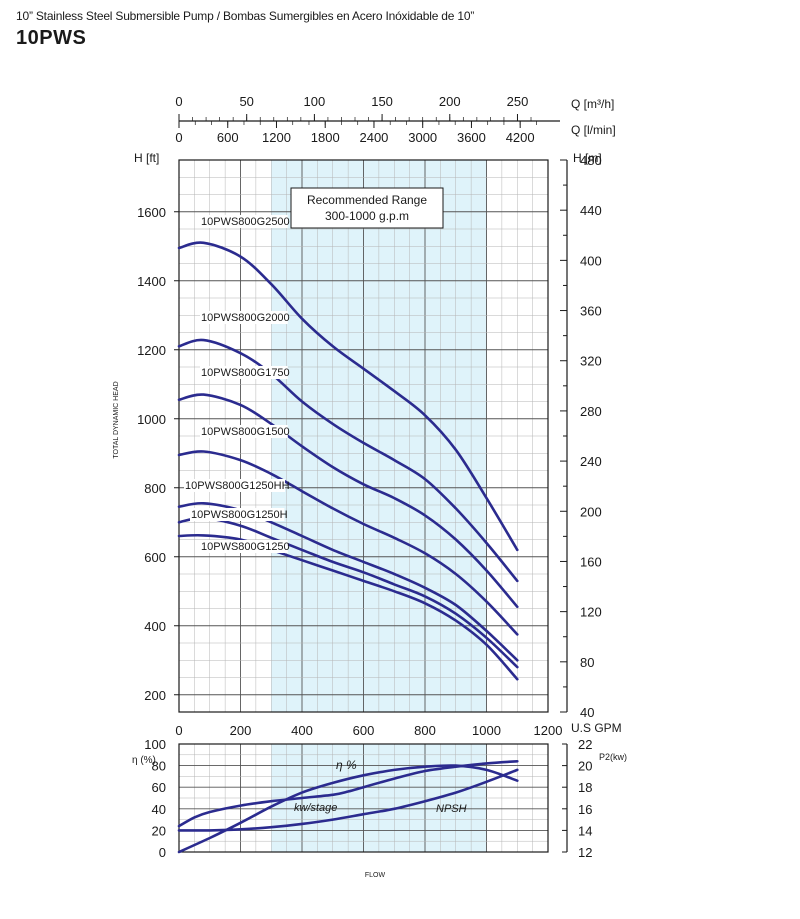 The image size is (800, 919). Describe the element at coordinates (591, 210) in the screenshot. I see `y2-tick-label: 440` at that location.